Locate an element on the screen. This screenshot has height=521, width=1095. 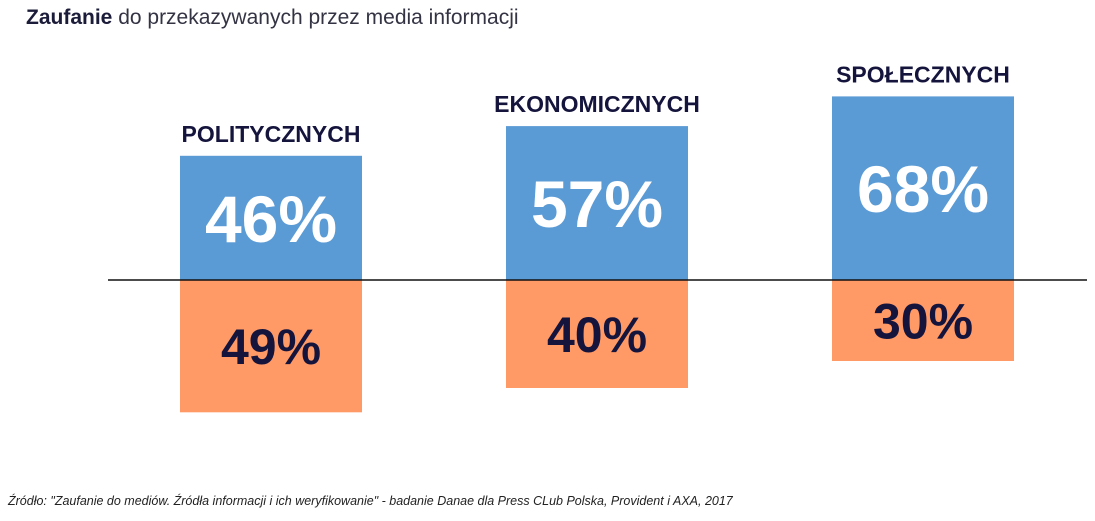
bar-trust-ekonomicznych is located at coordinates (597, 203).